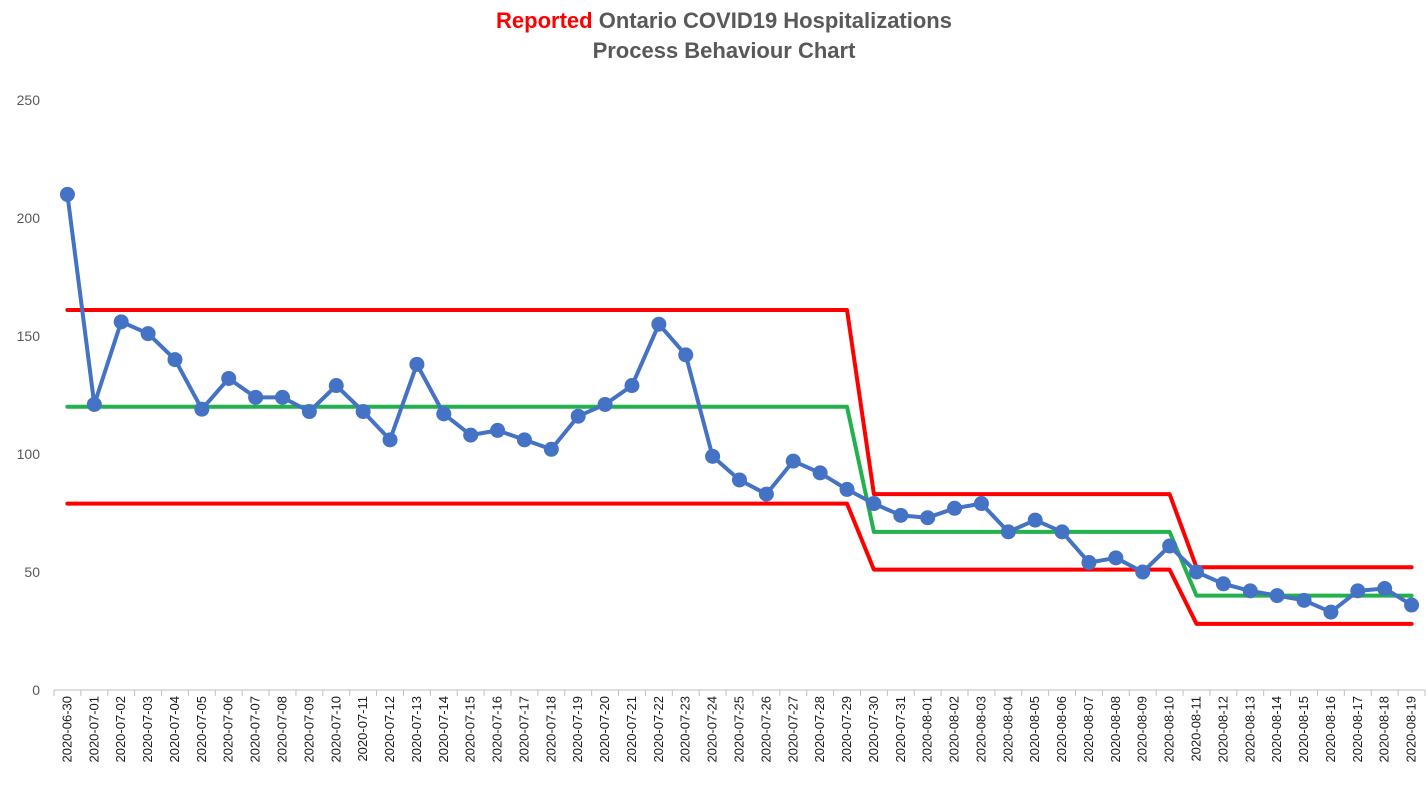  I want to click on x-tick-label: 2020-07-16, so click(497, 729).